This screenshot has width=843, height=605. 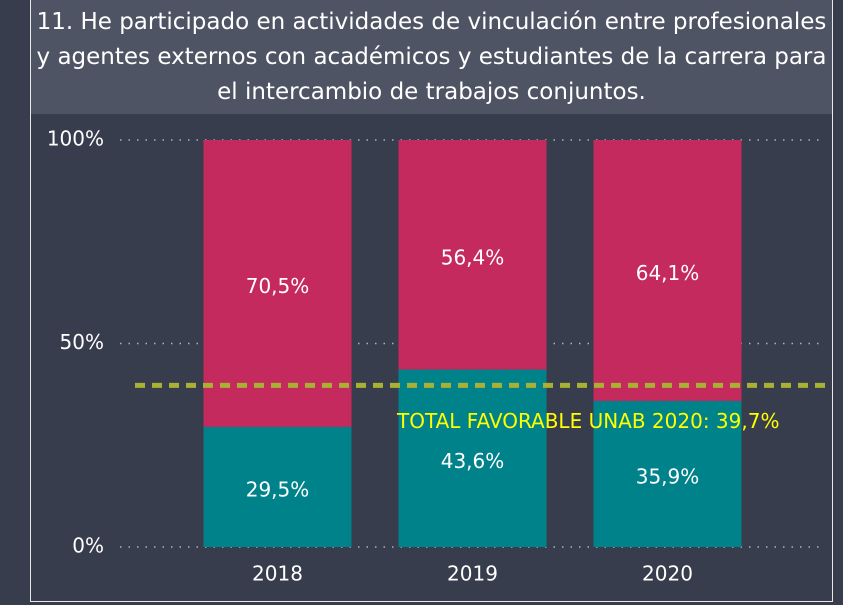 I want to click on value-label: 35,9%, so click(x=668, y=476).